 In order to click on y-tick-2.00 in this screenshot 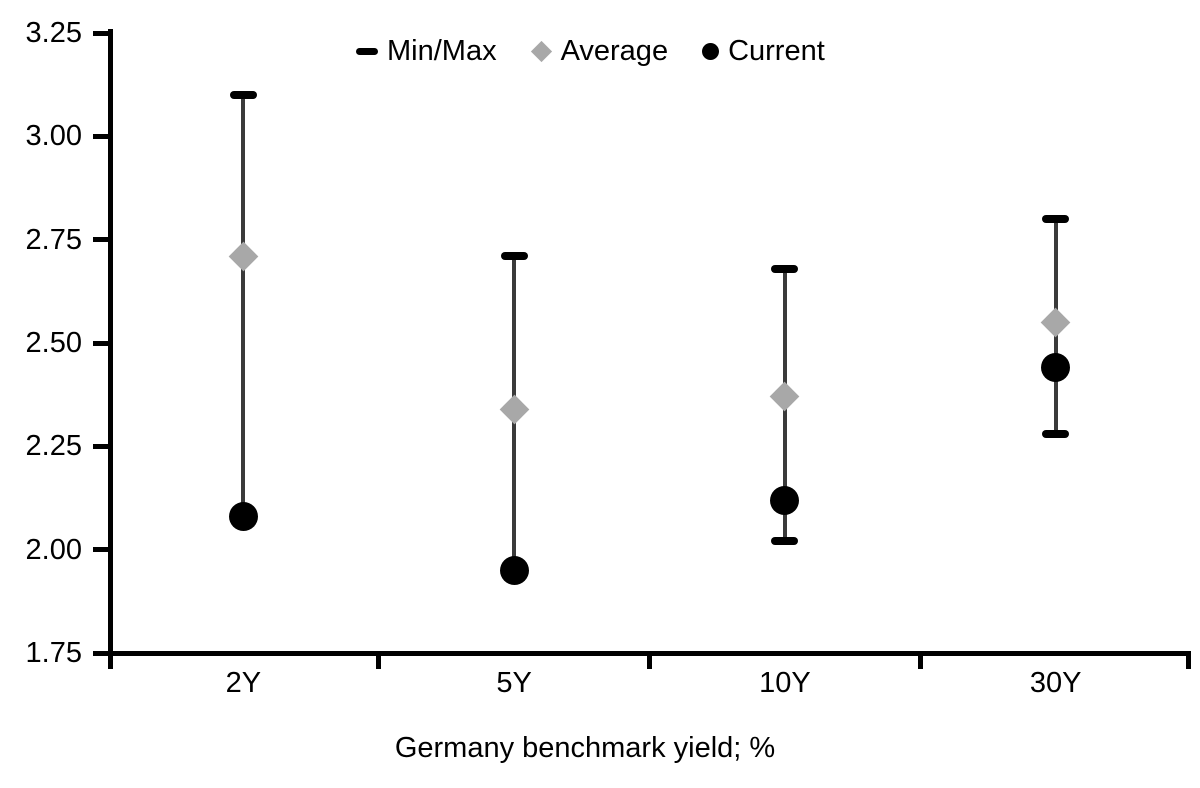, I will do `click(100, 550)`.